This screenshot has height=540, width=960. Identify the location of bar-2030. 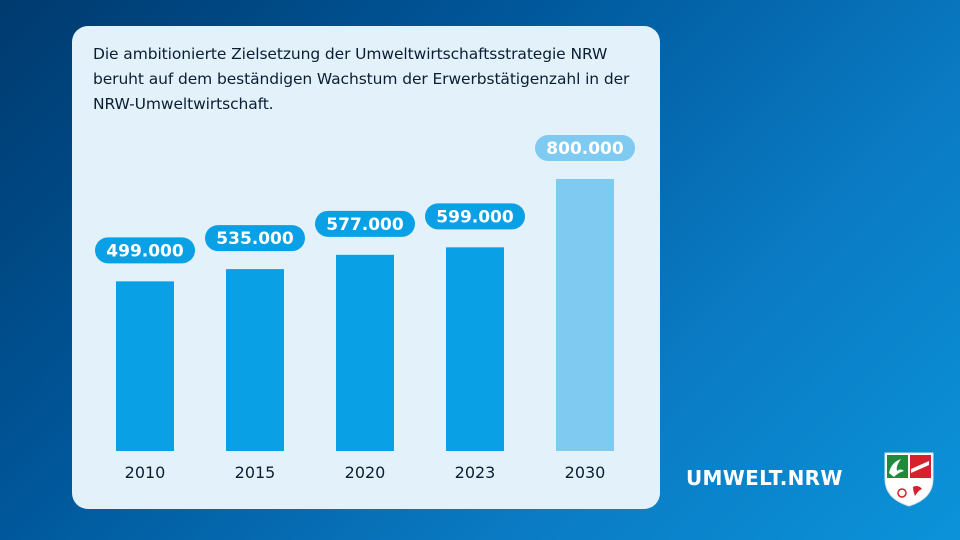
(585, 315).